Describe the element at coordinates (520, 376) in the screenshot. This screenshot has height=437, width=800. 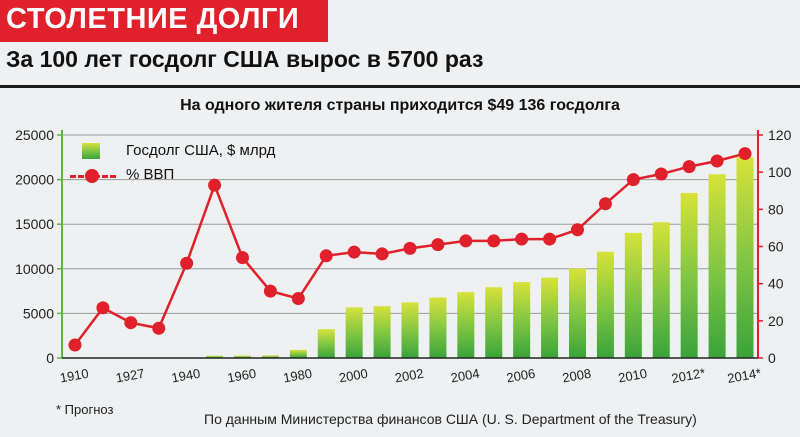
I see `x-tick-label: 2006` at that location.